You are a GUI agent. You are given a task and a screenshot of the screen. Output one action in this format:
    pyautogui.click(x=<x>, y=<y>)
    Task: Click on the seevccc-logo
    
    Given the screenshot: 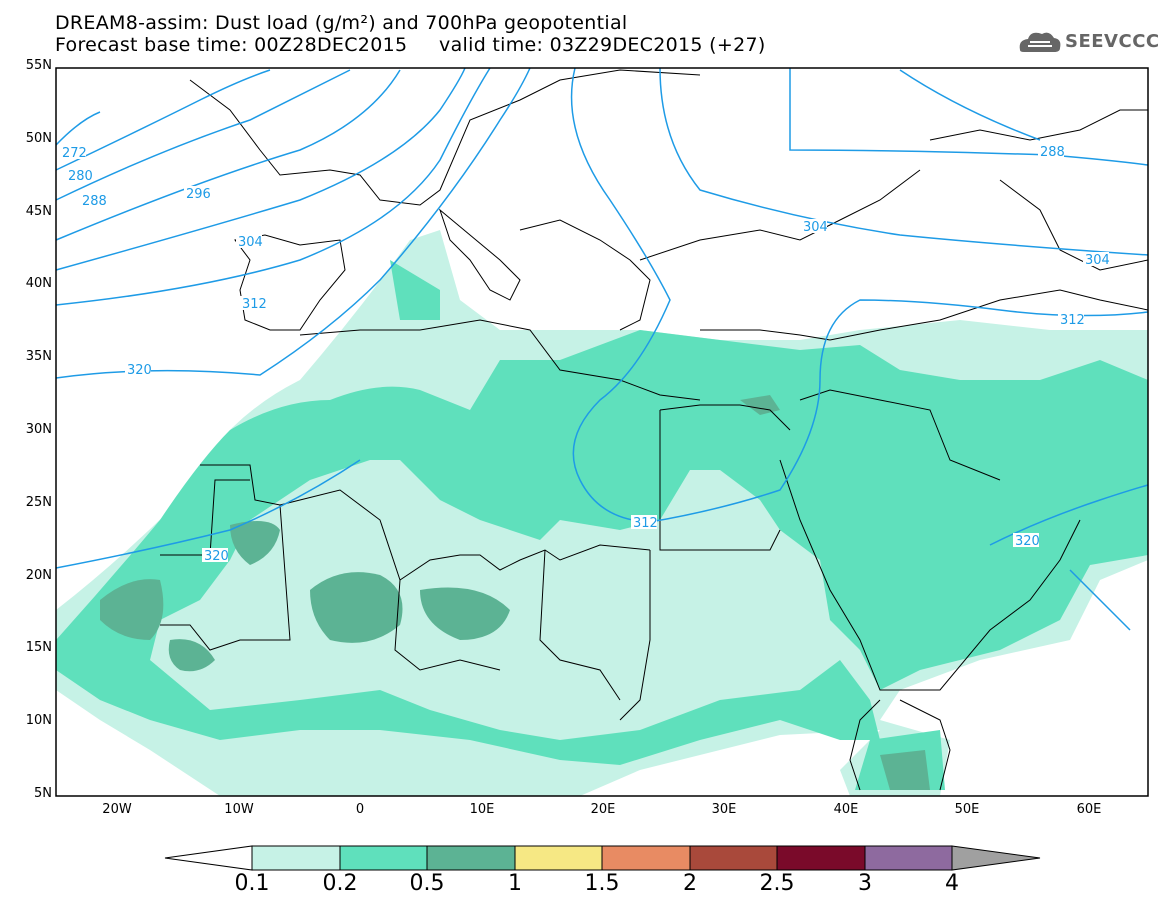 What is the action you would take?
    pyautogui.click(x=1040, y=42)
    